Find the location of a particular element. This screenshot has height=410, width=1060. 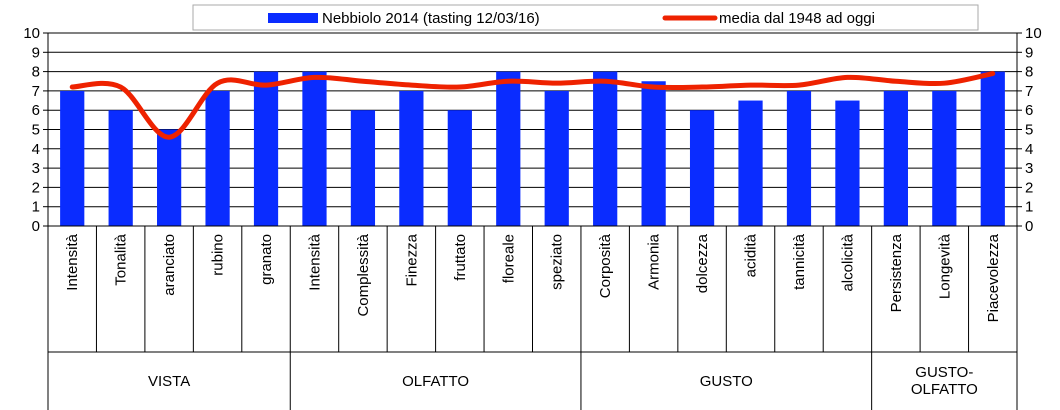

y2-tick-label: 10 is located at coordinates (1033, 33).